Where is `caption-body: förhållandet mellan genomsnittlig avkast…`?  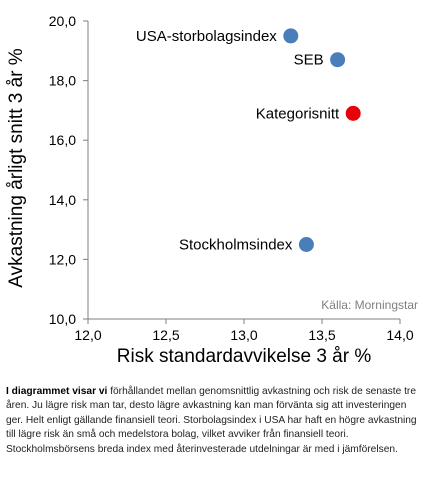 caption-body: förhållandet mellan genomsnittlig avkast… is located at coordinates (211, 420).